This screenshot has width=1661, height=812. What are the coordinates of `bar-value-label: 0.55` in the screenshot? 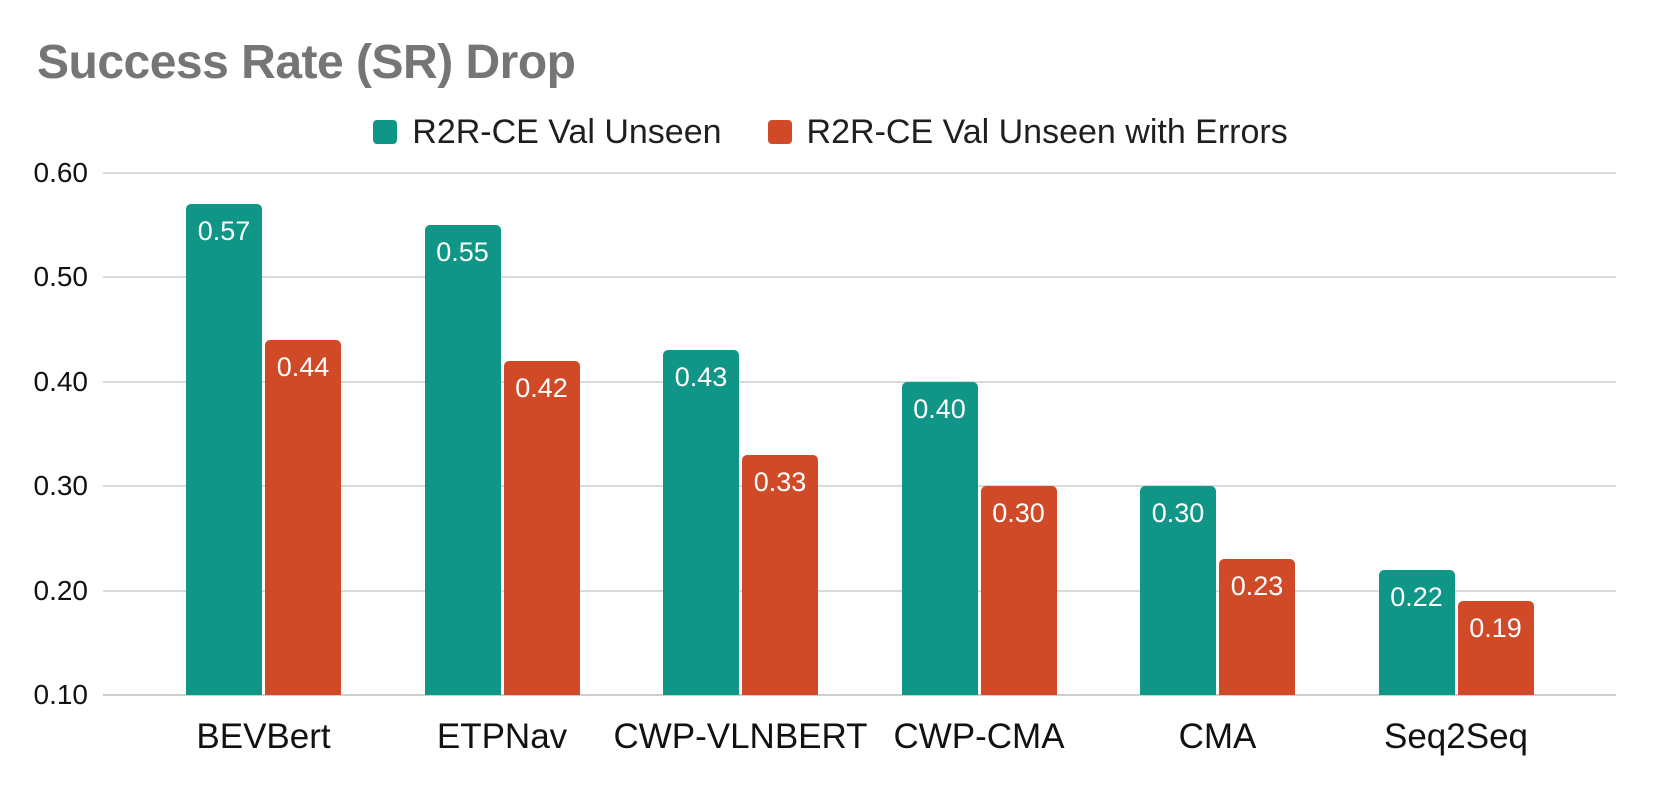 It's located at (462, 252).